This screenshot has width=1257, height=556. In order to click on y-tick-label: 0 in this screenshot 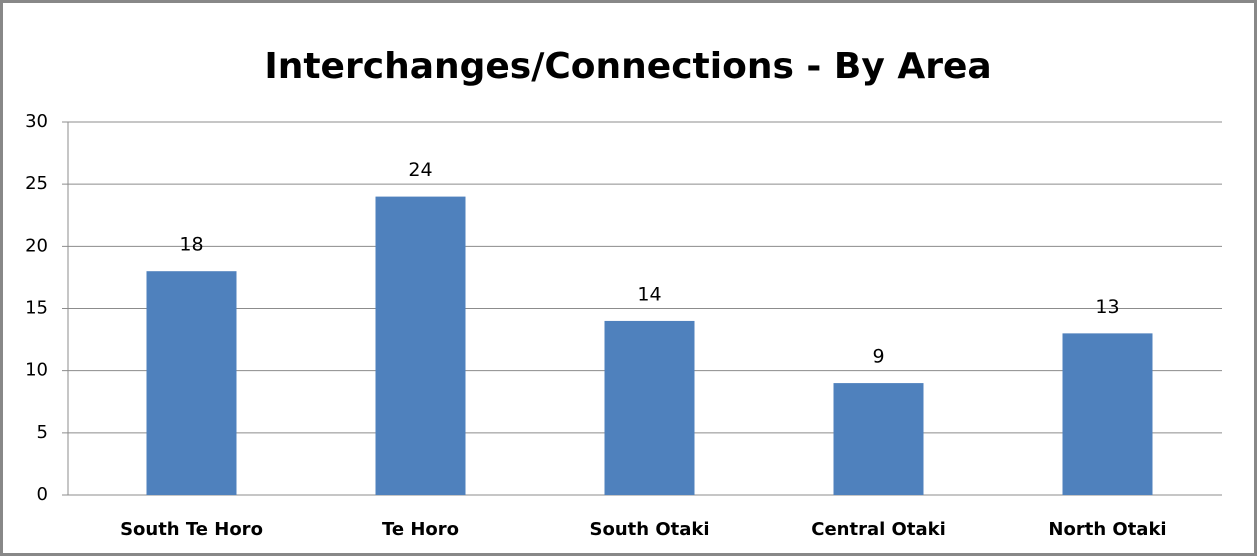, I will do `click(42, 494)`.